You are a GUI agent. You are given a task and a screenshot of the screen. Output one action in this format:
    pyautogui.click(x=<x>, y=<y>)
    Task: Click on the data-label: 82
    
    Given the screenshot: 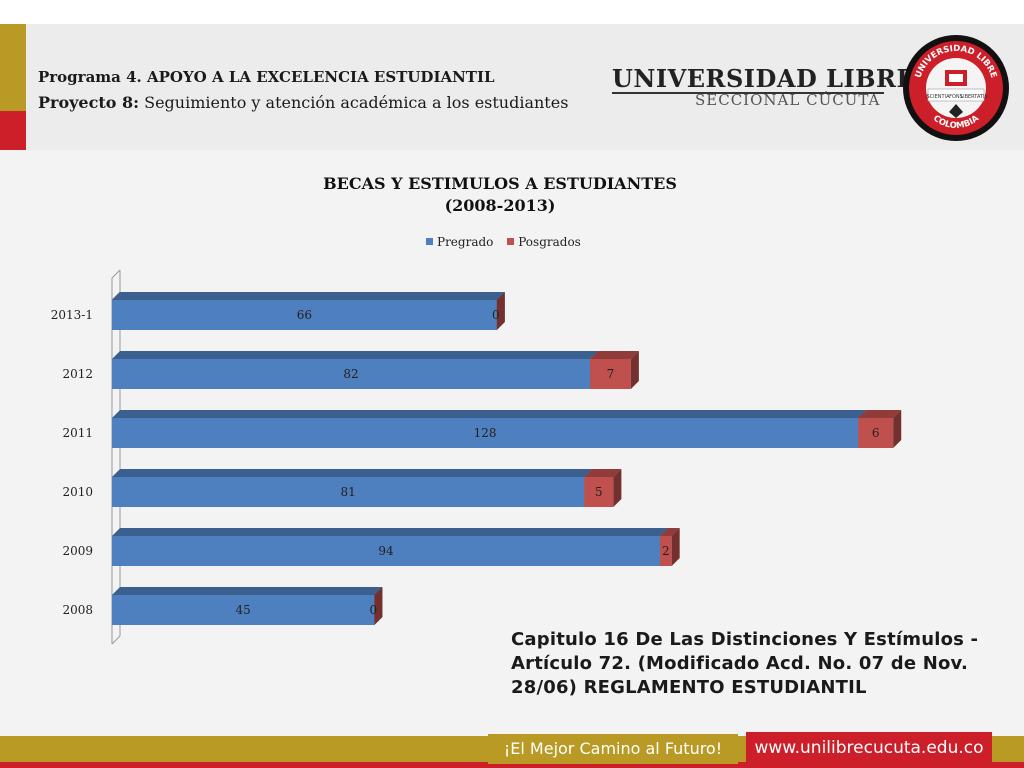 What is the action you would take?
    pyautogui.click(x=350, y=374)
    